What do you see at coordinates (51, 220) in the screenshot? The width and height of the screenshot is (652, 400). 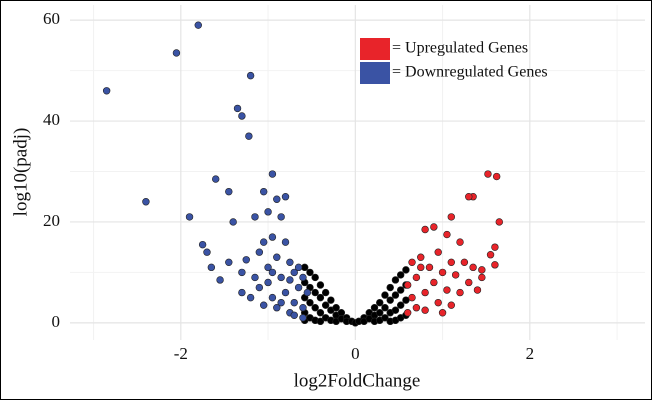 I see `y-tick-label: 20` at bounding box center [51, 220].